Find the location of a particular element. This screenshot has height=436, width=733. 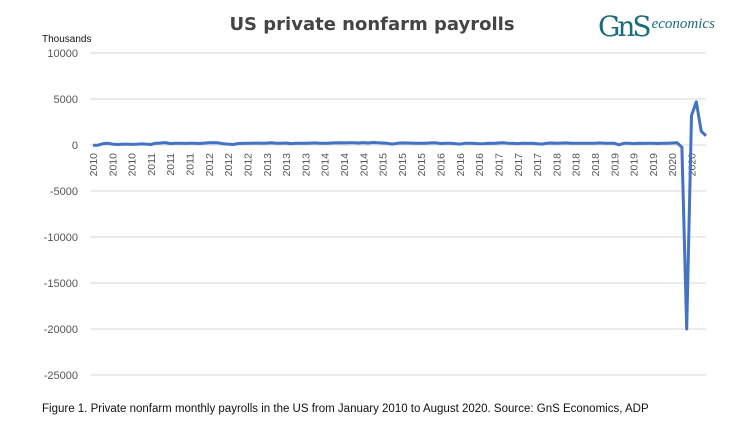

gns-logo: GnS economics is located at coordinates (656, 26).